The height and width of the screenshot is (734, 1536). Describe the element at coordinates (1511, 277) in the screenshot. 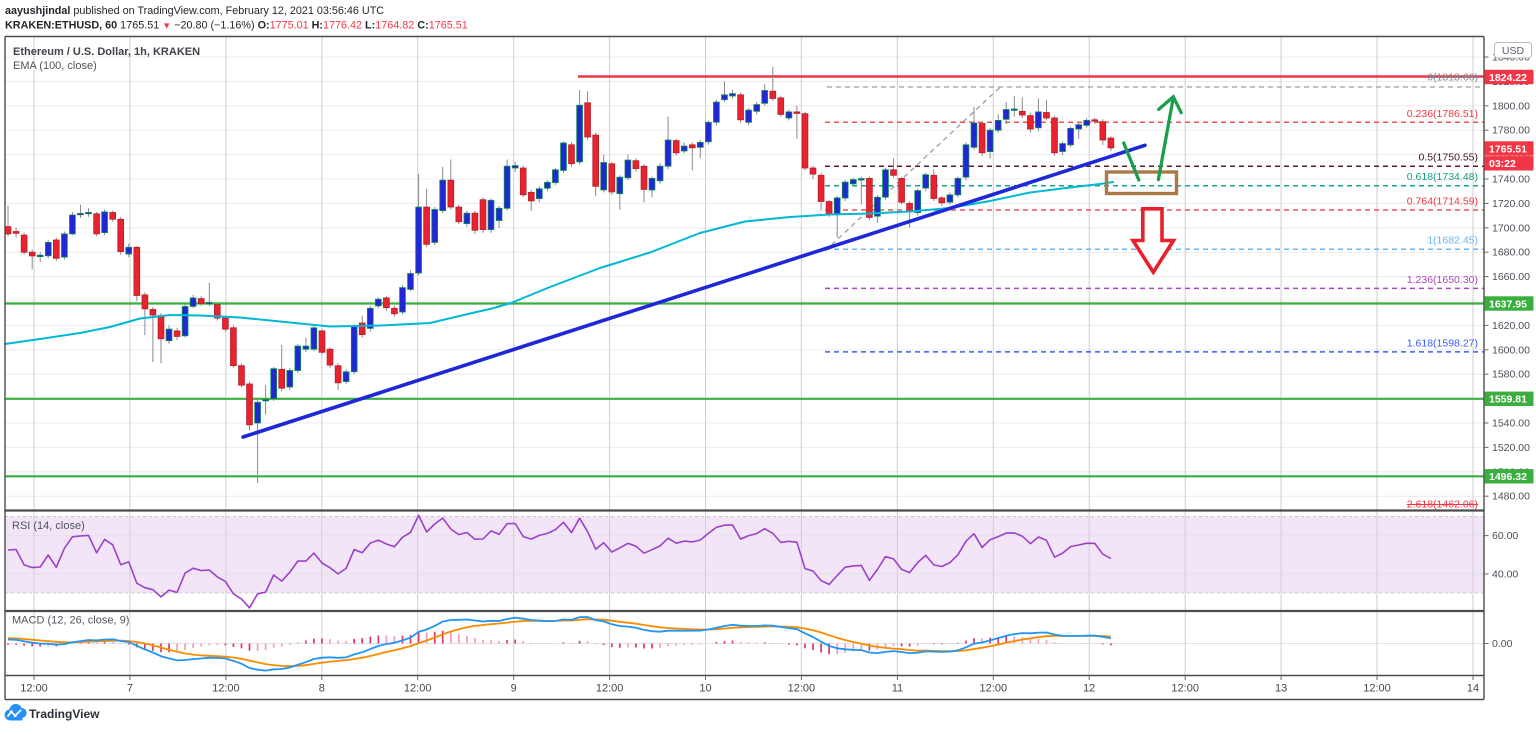

I see `svg-text: 1660.00` at that location.